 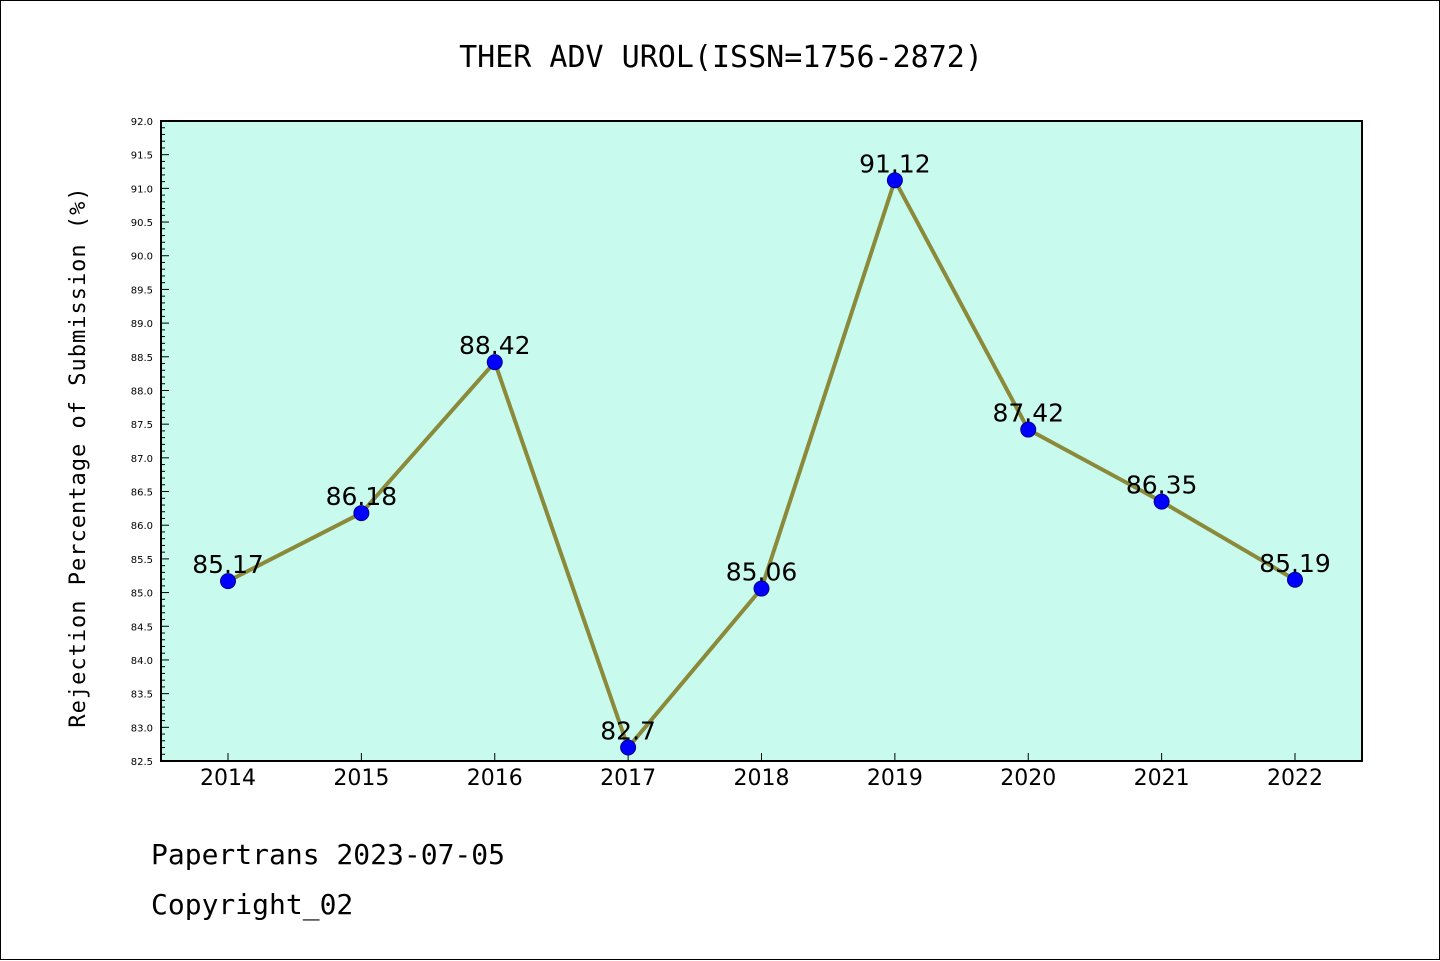 I want to click on y-tick-label: 88.5, so click(x=142, y=358).